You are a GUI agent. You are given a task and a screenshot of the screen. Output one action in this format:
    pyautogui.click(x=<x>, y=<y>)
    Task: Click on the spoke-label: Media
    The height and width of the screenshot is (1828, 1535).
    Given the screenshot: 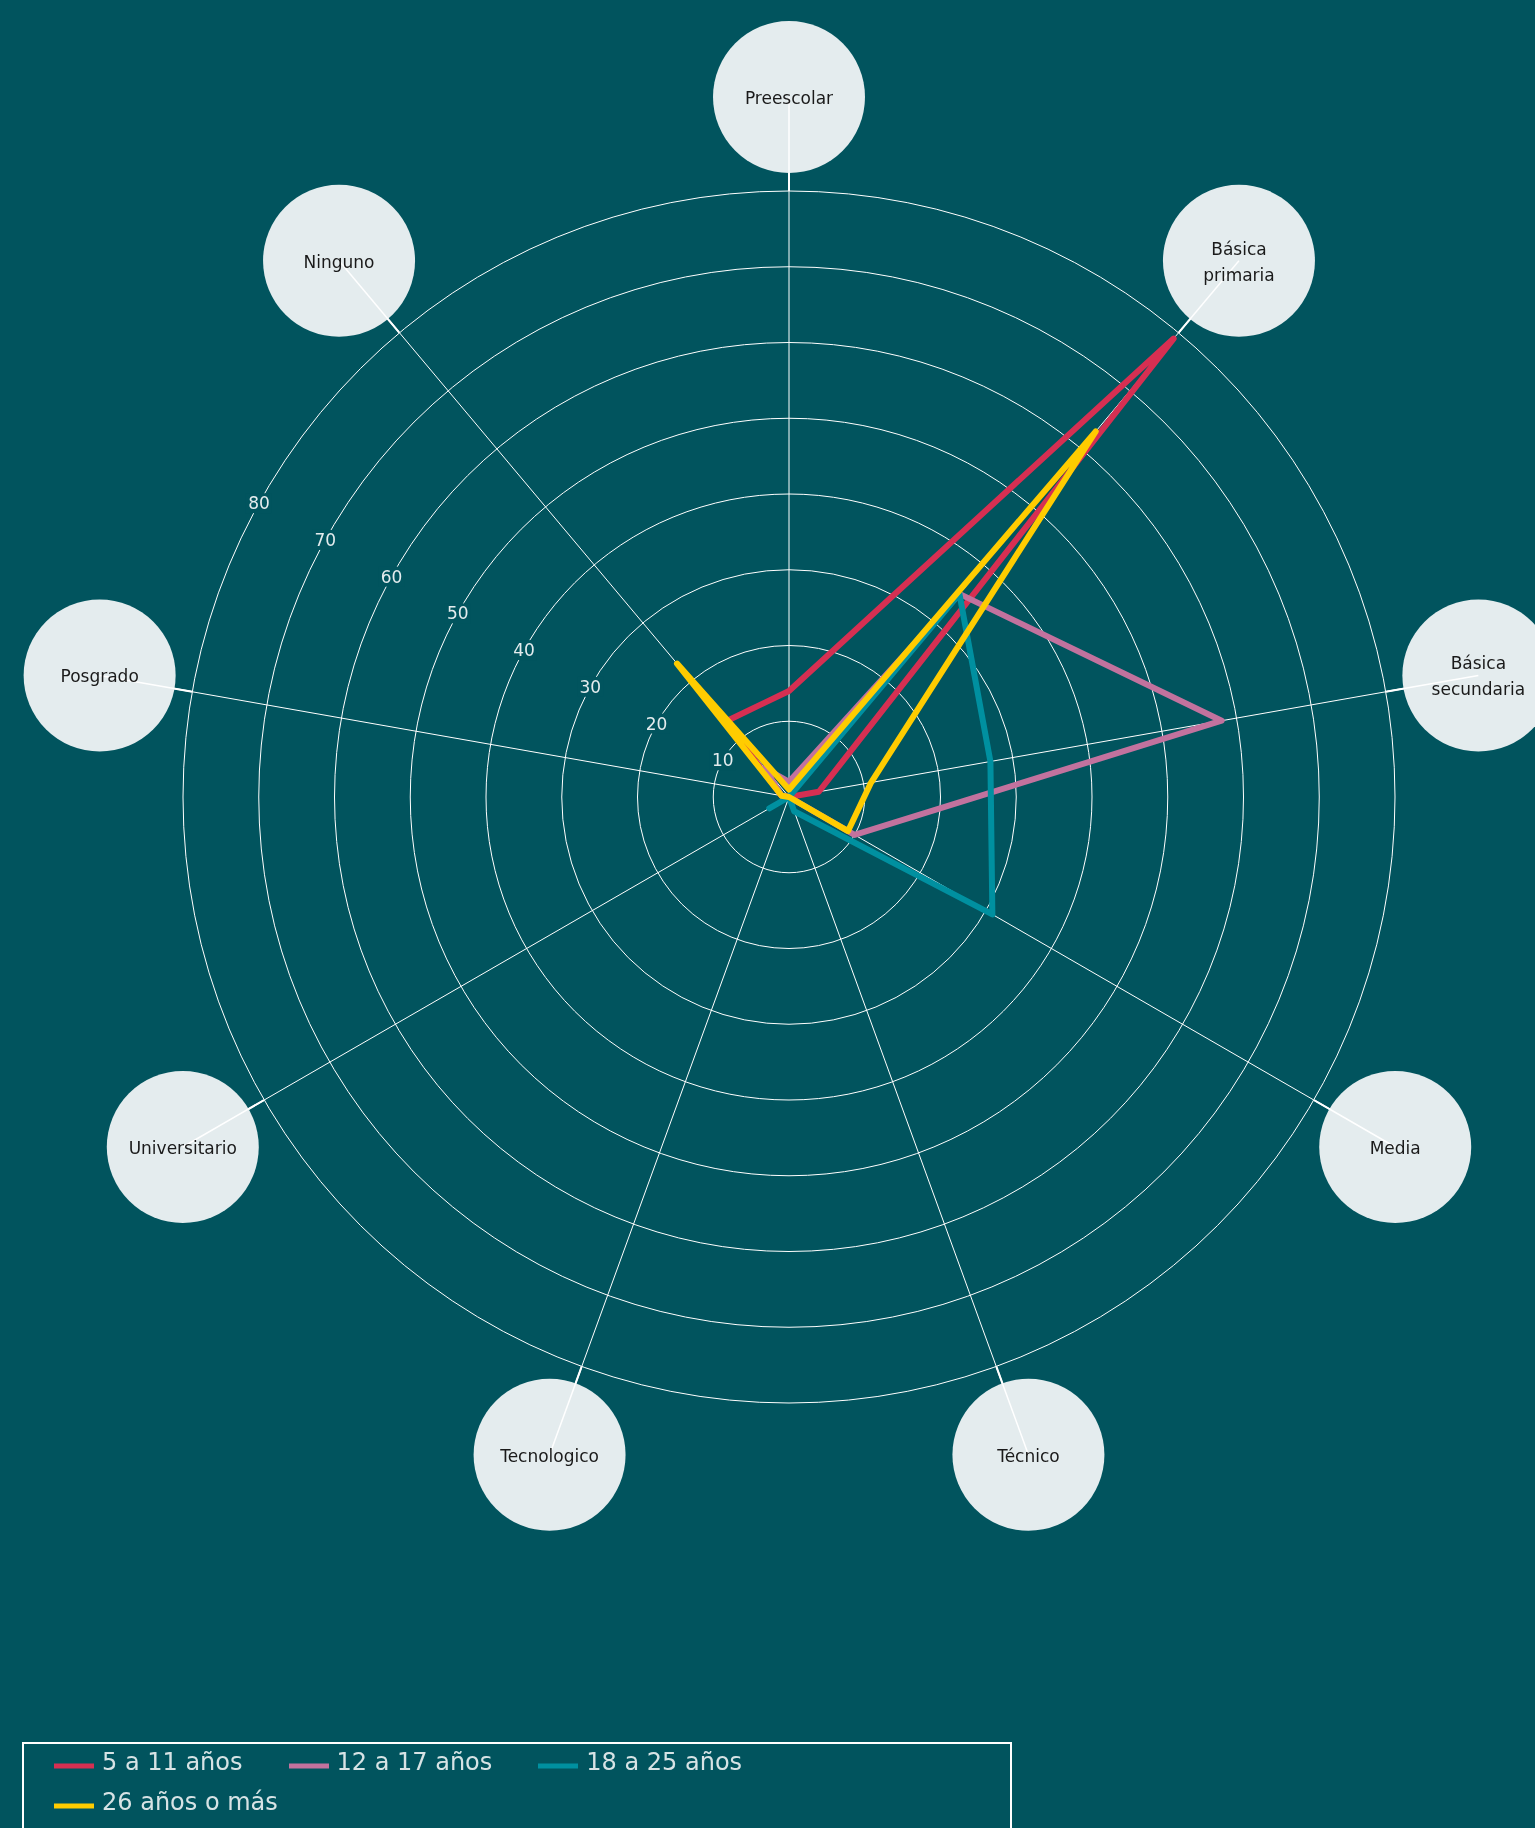 What is the action you would take?
    pyautogui.click(x=1395, y=1148)
    